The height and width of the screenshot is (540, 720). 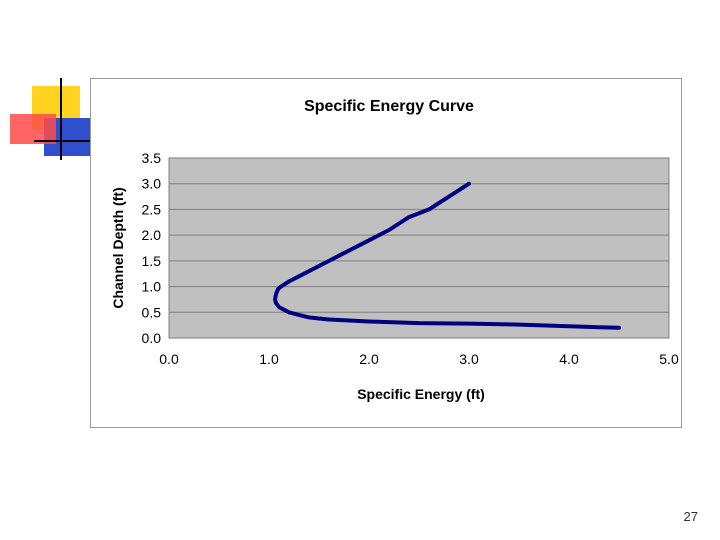 What do you see at coordinates (152, 287) in the screenshot?
I see `y-tick-label: 1.0` at bounding box center [152, 287].